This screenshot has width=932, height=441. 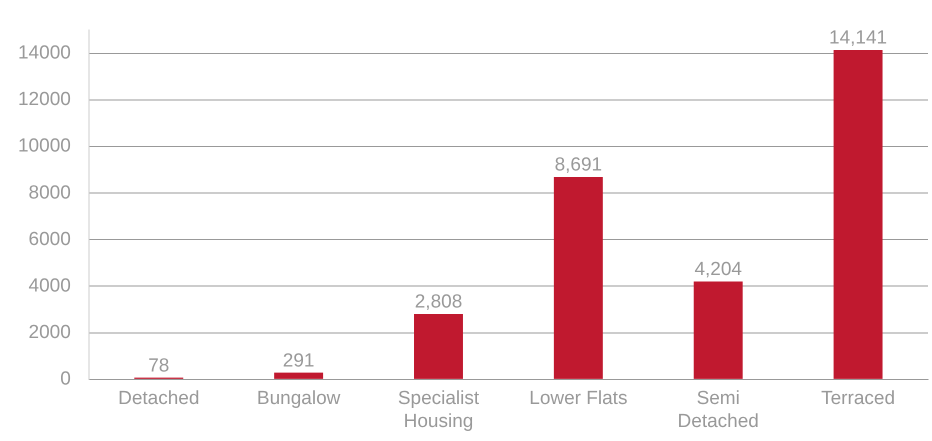 I want to click on data-label: 4,204, so click(x=718, y=269).